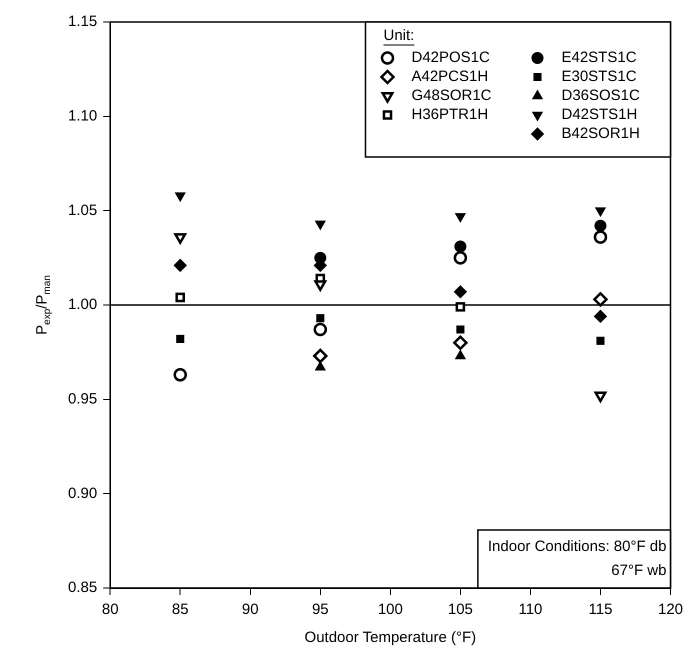 Image resolution: width=689 pixels, height=661 pixels. Describe the element at coordinates (449, 77) in the screenshot. I see `legend-label: A42PCS1H` at that location.